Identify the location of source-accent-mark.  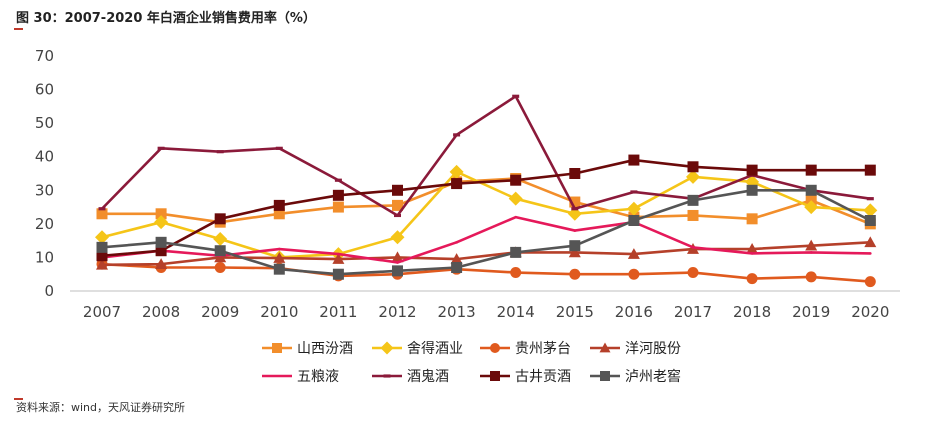
(18, 399).